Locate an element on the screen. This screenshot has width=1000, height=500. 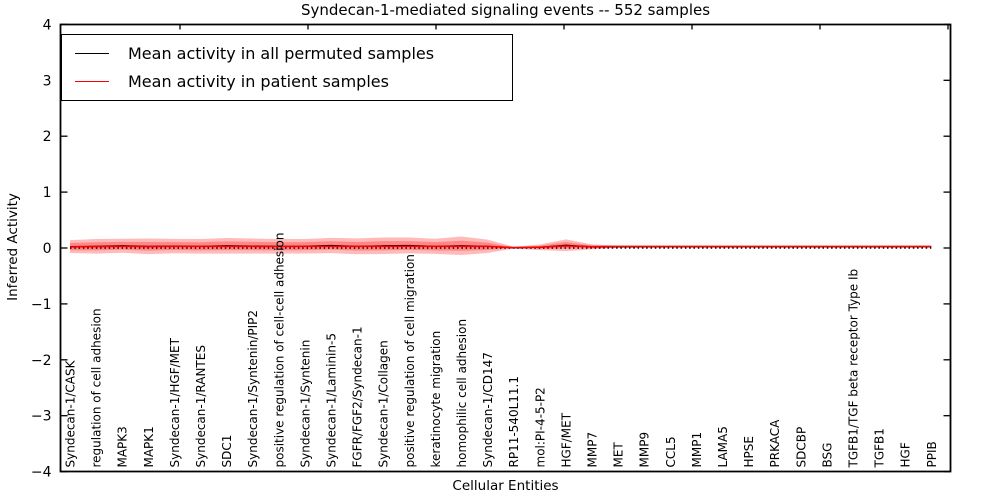
x-tick-label: homophilic cell adhesion is located at coordinates (462, 393).